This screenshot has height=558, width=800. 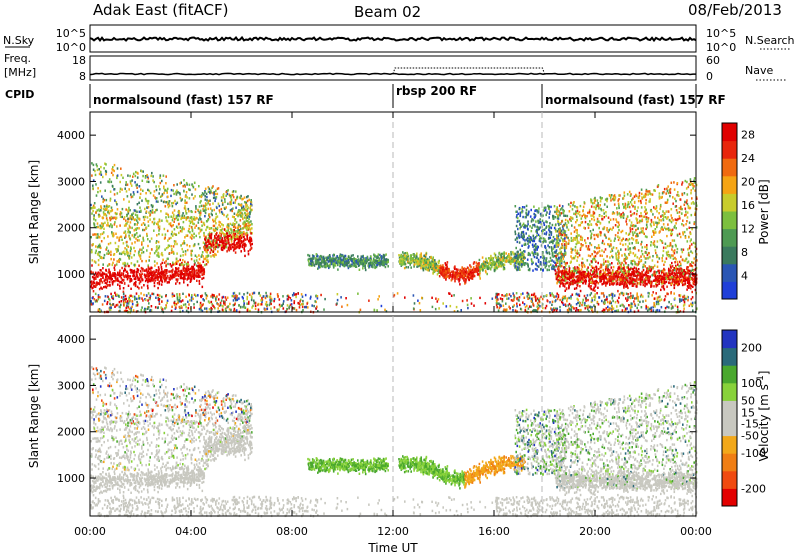 I want to click on x-axis-label: Time UT, so click(x=392, y=547).